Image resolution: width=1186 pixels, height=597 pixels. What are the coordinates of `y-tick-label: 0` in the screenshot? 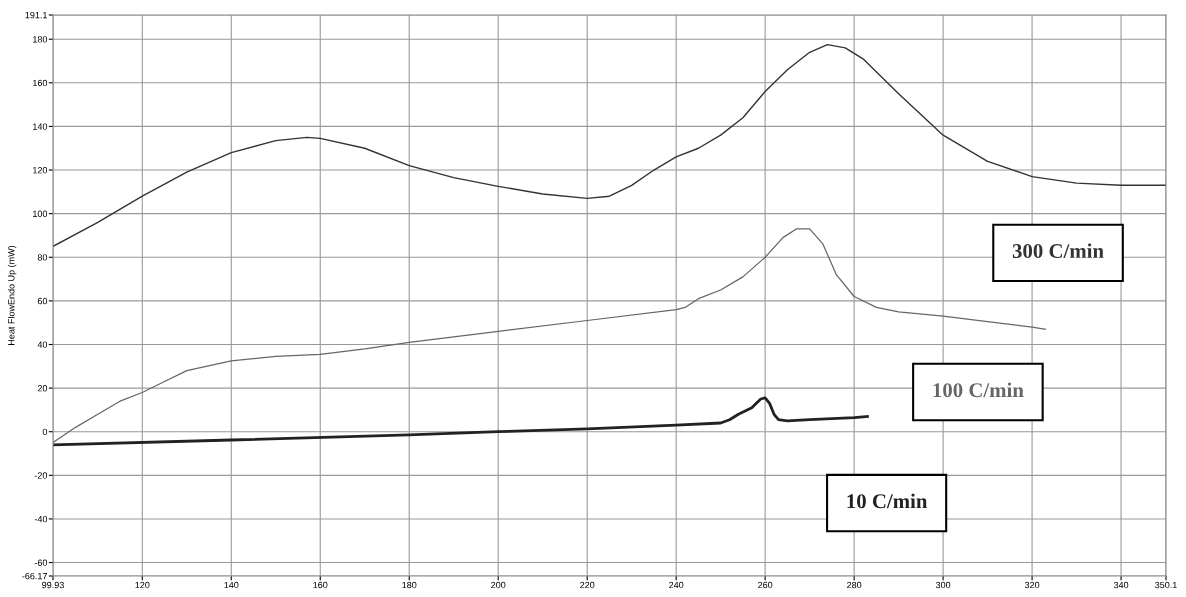 It's located at (45, 432).